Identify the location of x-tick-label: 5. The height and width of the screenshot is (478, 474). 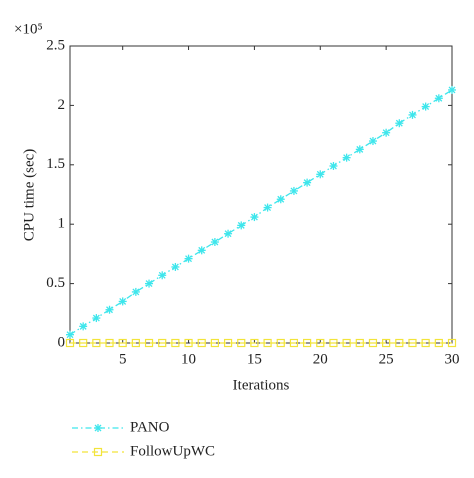
(123, 359).